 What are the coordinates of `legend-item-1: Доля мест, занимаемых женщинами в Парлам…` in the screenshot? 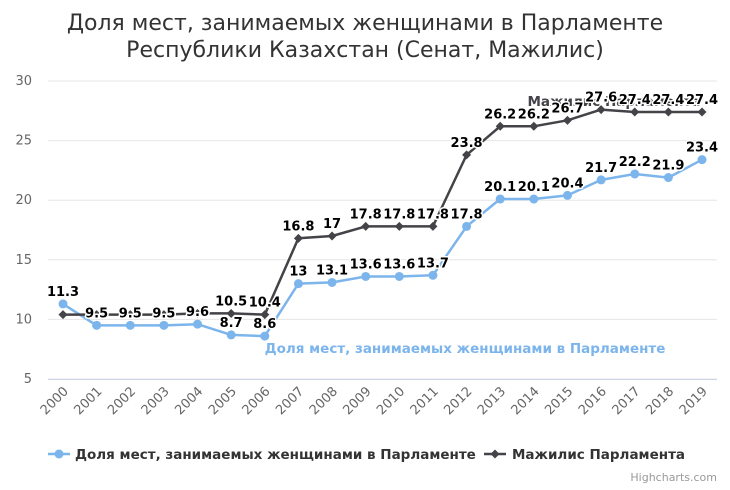 It's located at (275, 455).